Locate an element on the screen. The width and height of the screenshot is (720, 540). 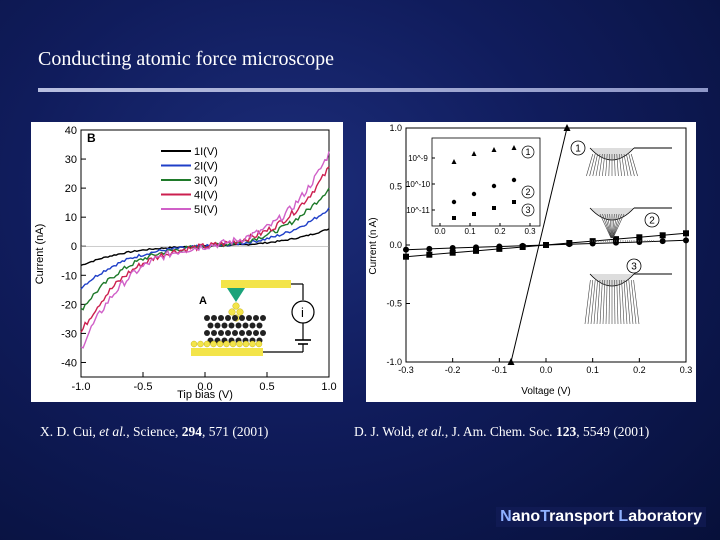
slide-title: Conducting atomic force microscope is located at coordinates (186, 59).